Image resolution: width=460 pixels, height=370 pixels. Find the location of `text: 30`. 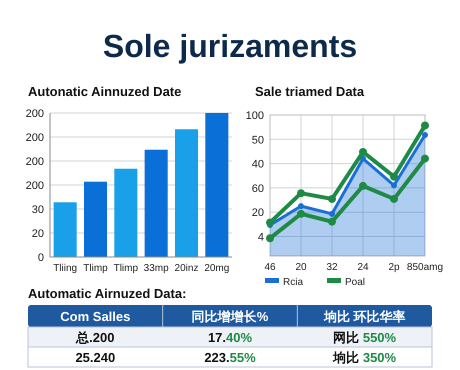

text: 30 is located at coordinates (38, 210).